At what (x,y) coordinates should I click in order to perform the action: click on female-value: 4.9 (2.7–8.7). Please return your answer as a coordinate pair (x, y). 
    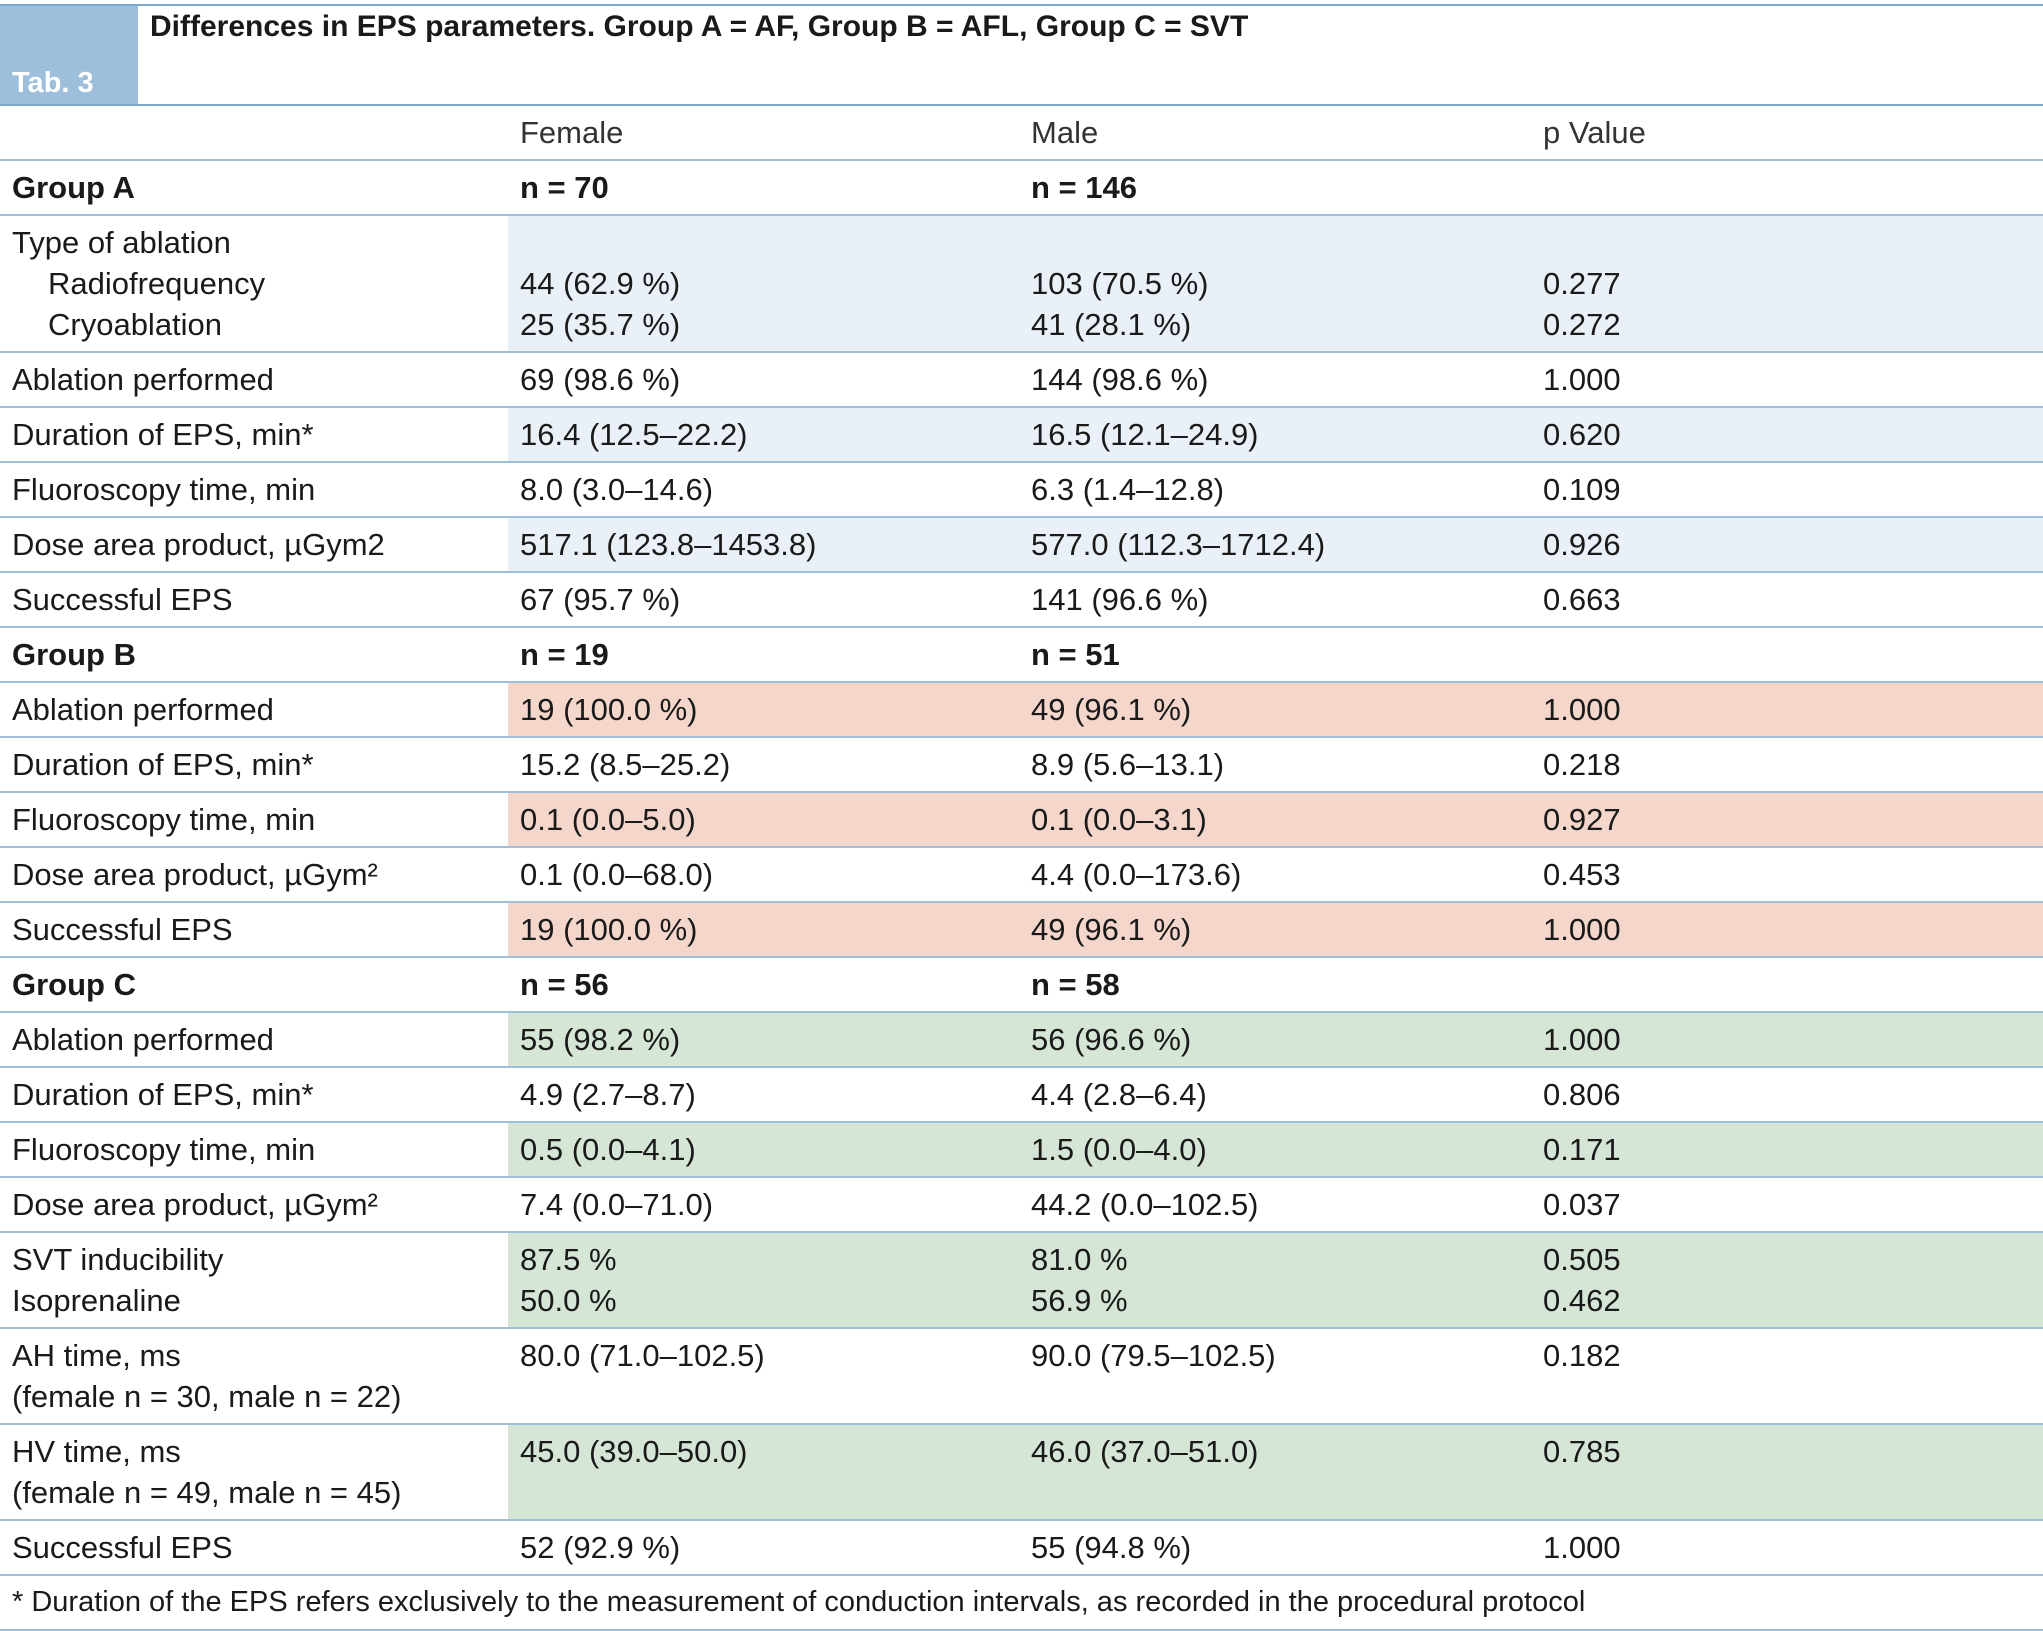
    Looking at the image, I should click on (763, 1095).